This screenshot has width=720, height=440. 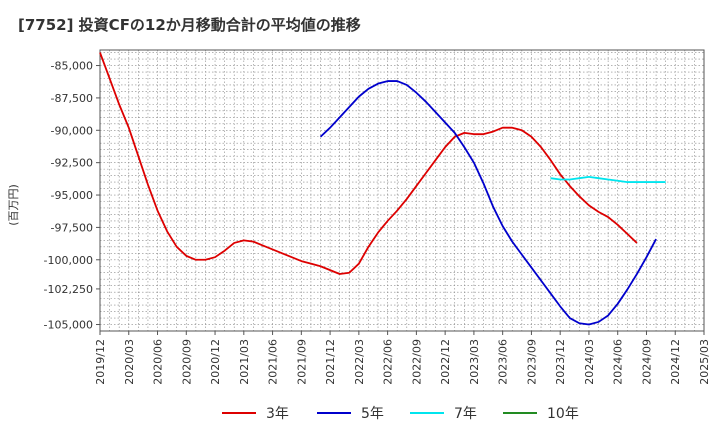 What do you see at coordinates (675, 362) in the screenshot?
I see `x-tick-label: 2024/12` at bounding box center [675, 362].